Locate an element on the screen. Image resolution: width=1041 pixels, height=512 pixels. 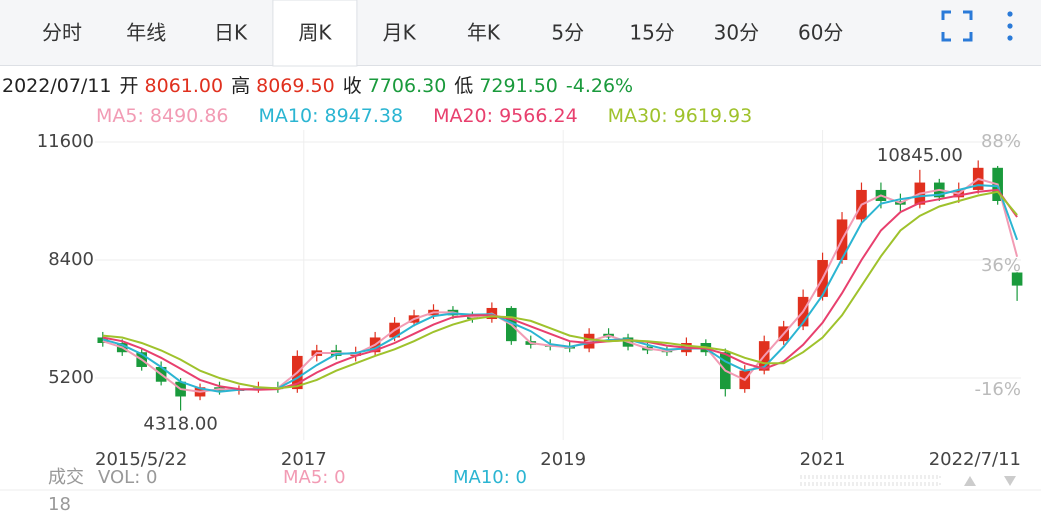
y2-tick-label: 88% is located at coordinates (1001, 141).